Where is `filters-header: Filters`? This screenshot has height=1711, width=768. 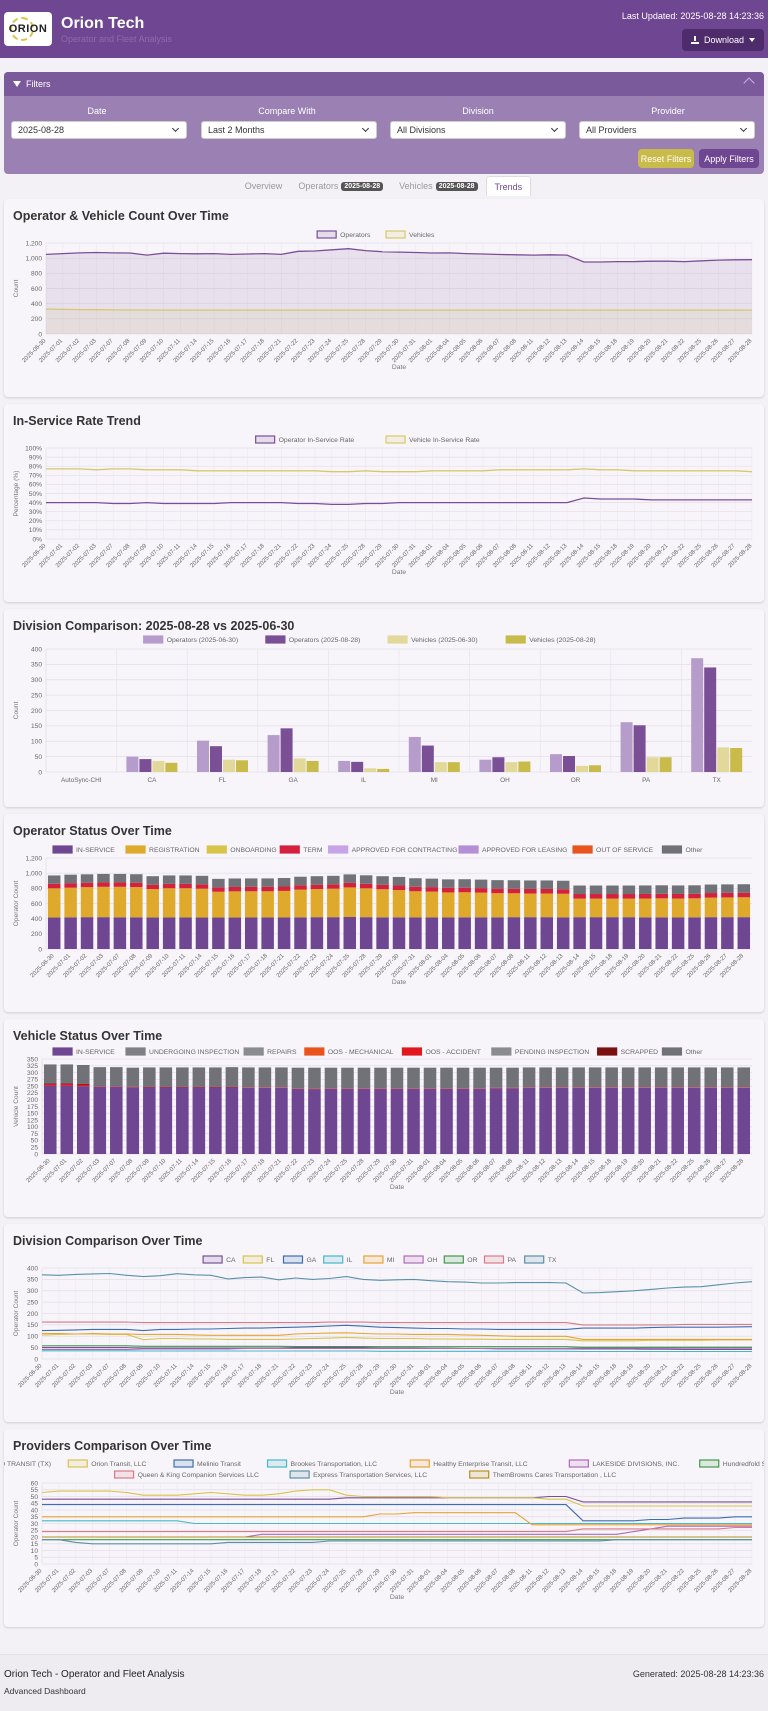
filters-header: Filters is located at coordinates (384, 84).